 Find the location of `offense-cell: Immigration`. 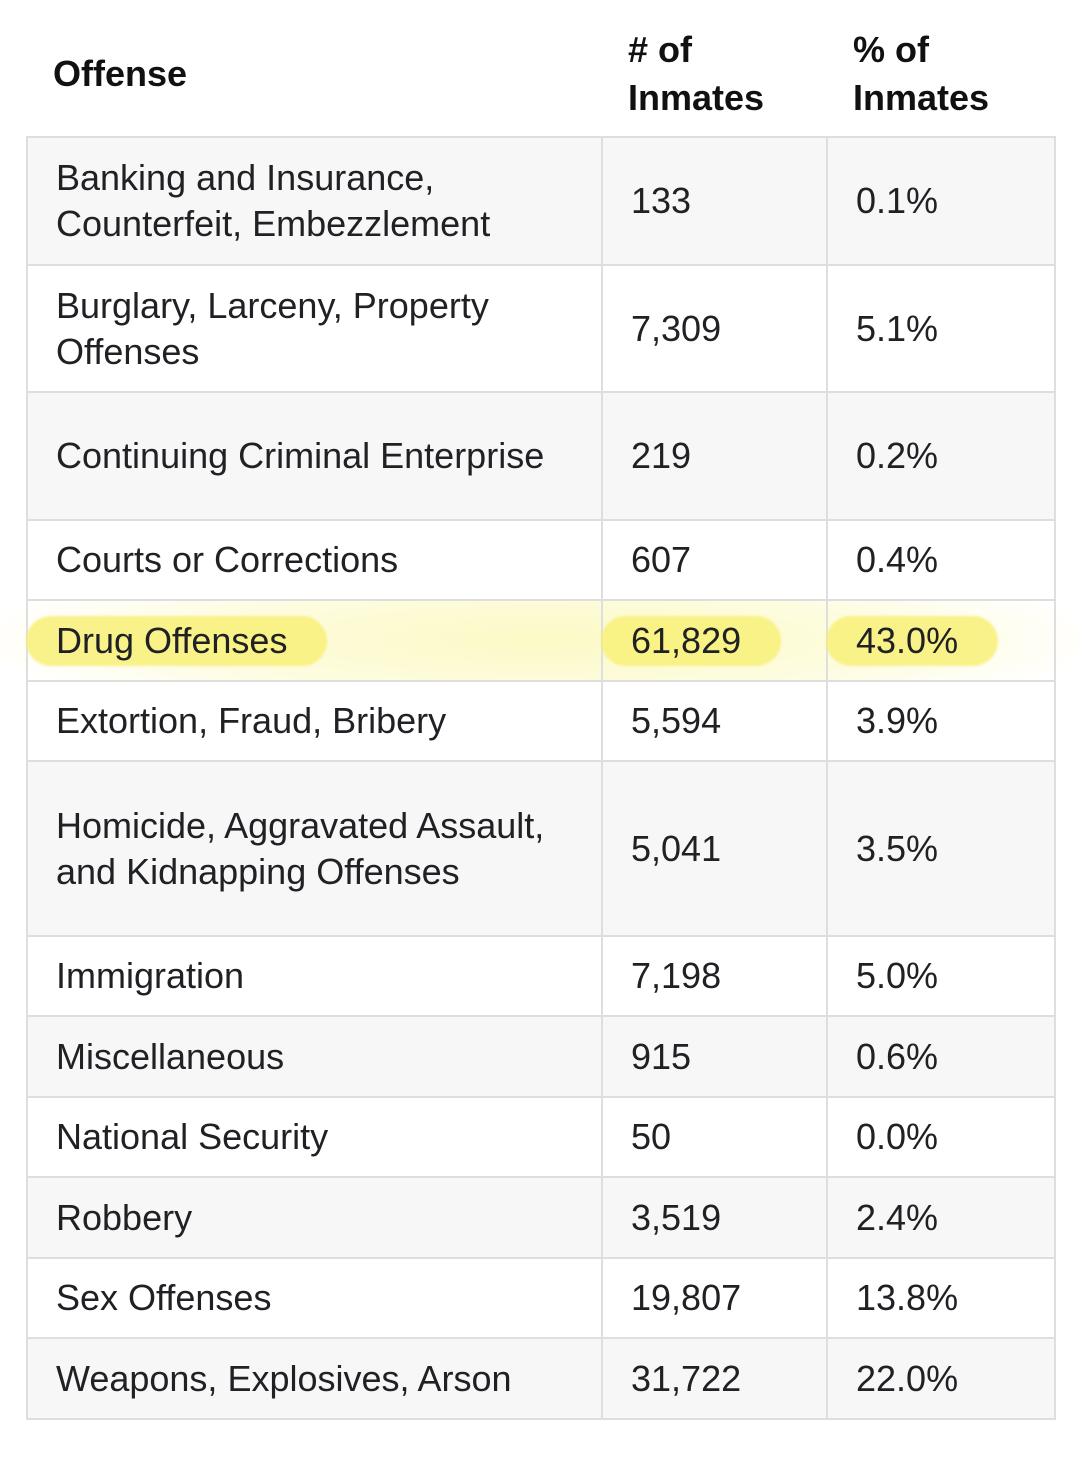

offense-cell: Immigration is located at coordinates (314, 976).